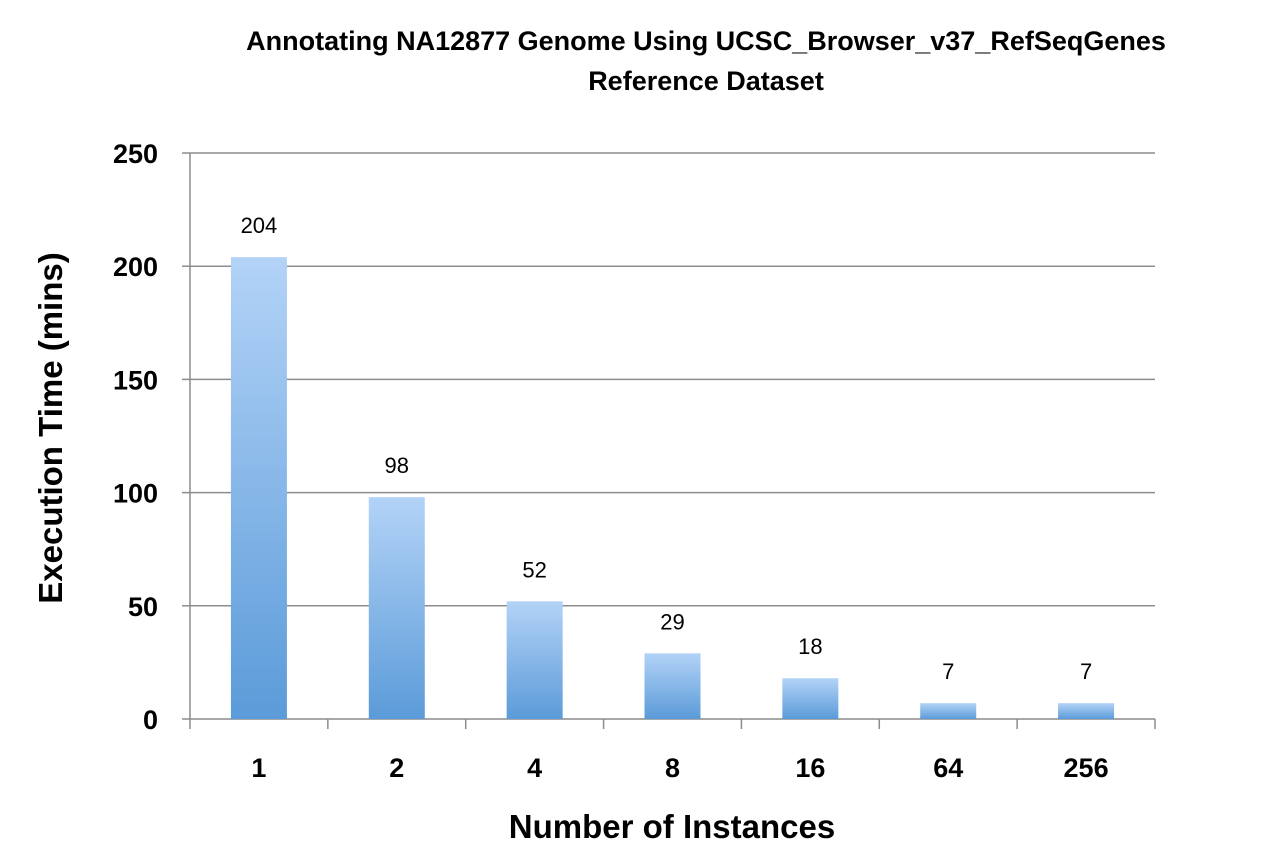  Describe the element at coordinates (1086, 768) in the screenshot. I see `x-tick-label-256: 256` at that location.